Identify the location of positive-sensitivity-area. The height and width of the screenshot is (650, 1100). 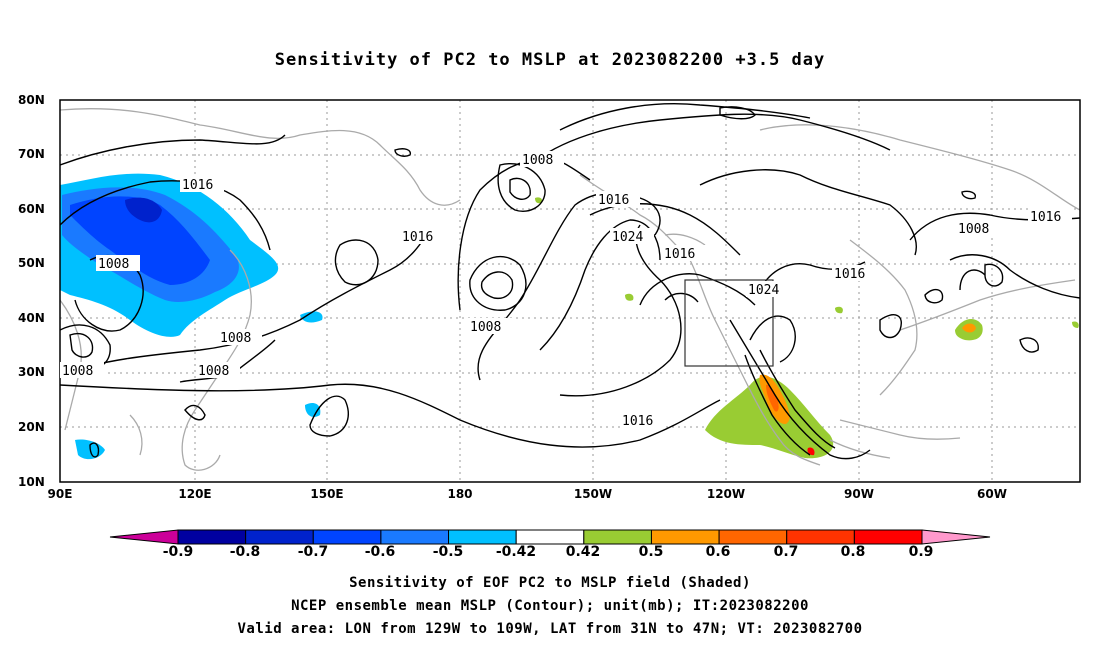
(769, 417).